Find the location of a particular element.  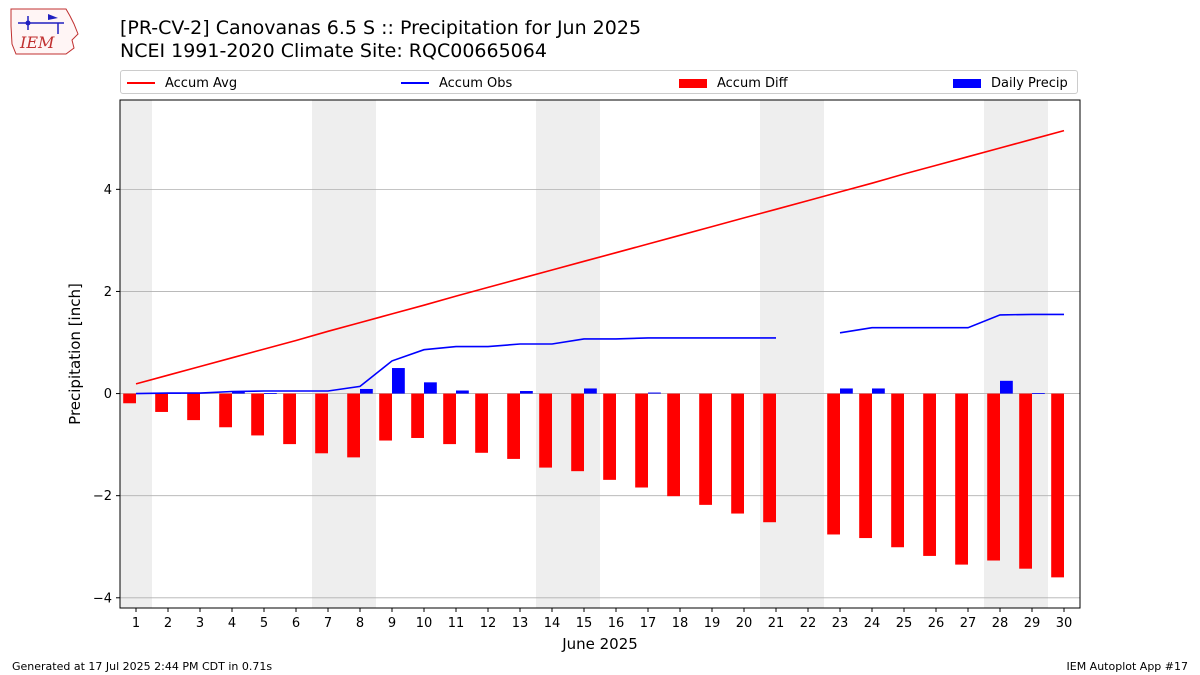

x-tick-label-26: 26 is located at coordinates (936, 623).